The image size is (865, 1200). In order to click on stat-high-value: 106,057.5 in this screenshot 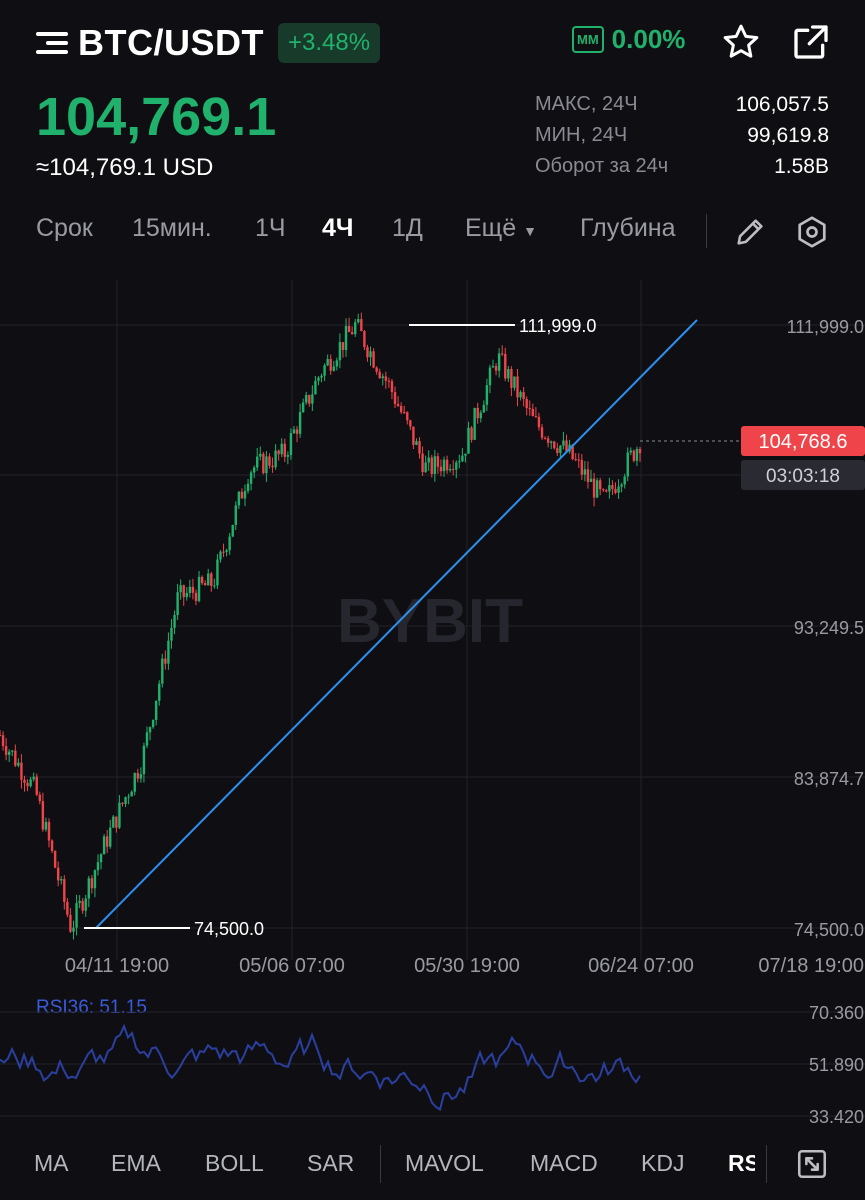, I will do `click(782, 104)`.